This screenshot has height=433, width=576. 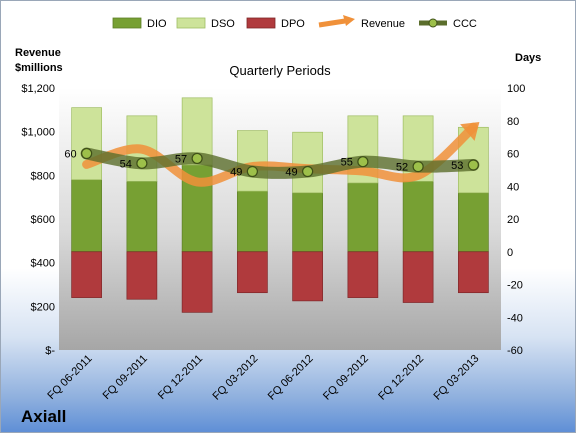 I want to click on right-axis-title: Days, so click(x=528, y=58).